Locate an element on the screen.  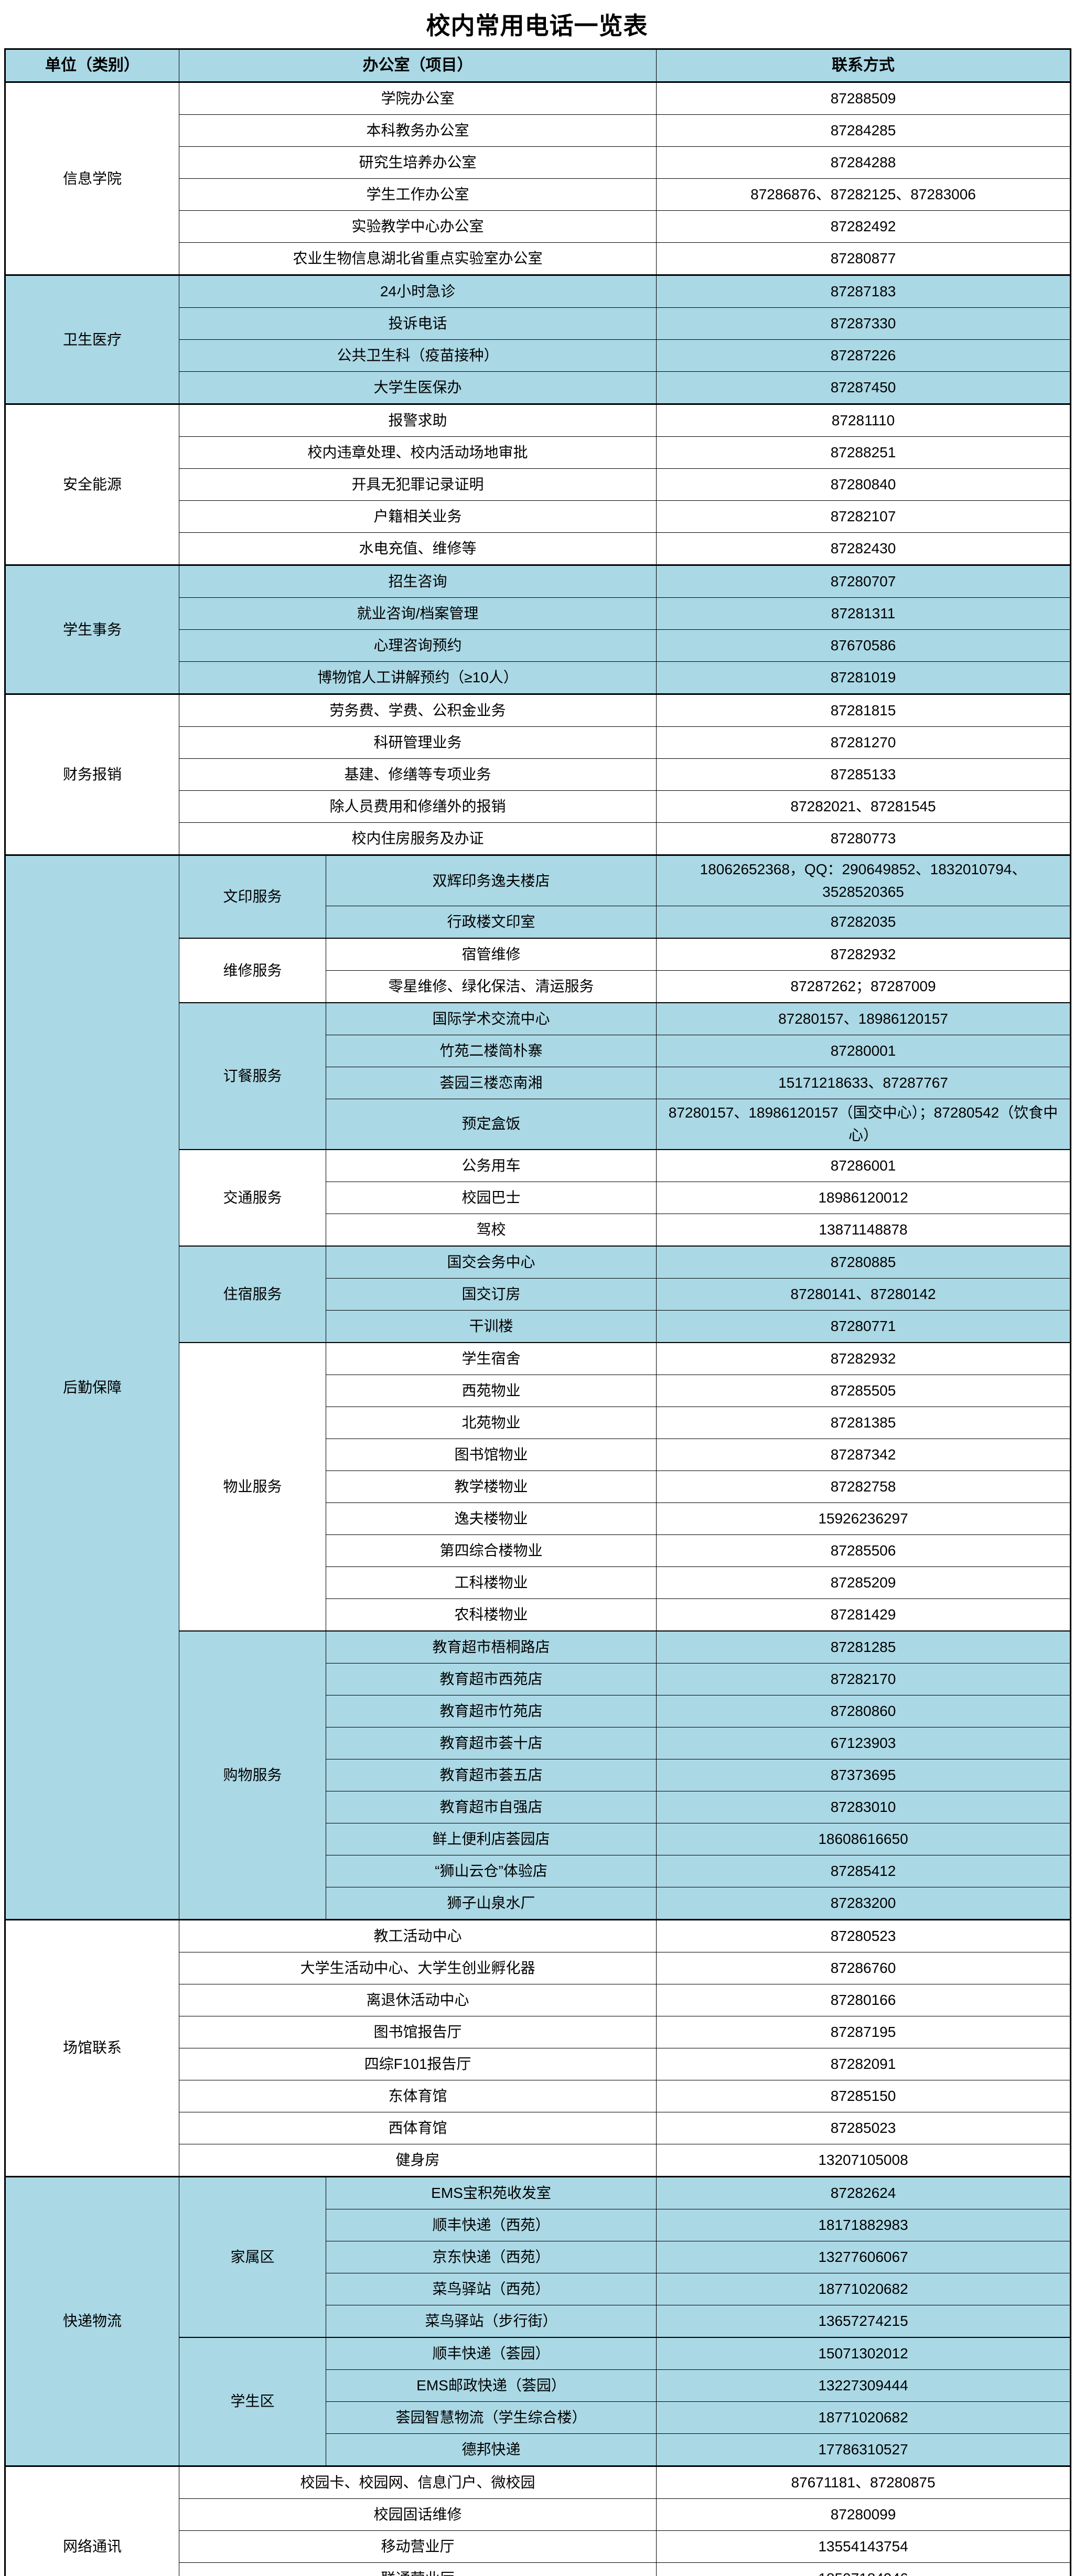
table-row: 顺丰快递（西苑） 18171882983 is located at coordinates (538, 2224).